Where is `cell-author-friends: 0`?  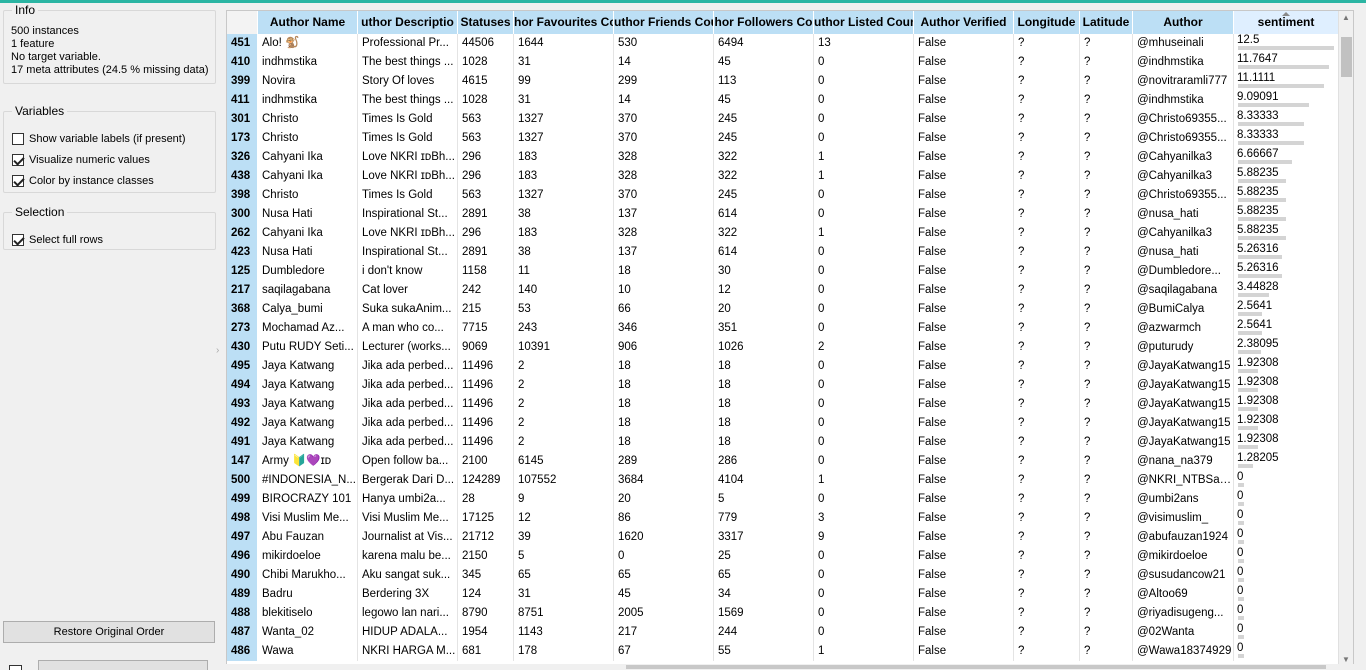 cell-author-friends: 0 is located at coordinates (664, 556).